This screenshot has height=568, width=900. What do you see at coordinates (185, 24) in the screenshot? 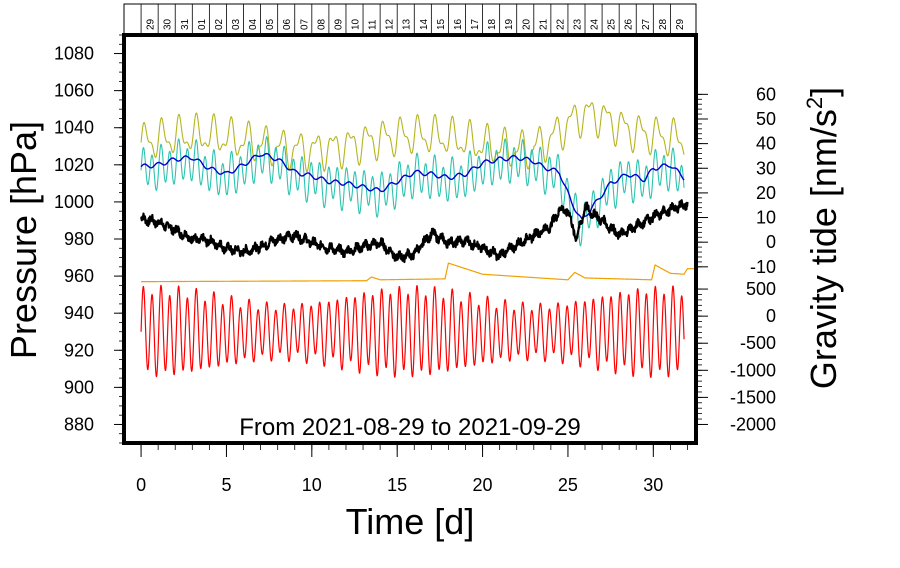
I see `date-tick-label: 31` at bounding box center [185, 24].